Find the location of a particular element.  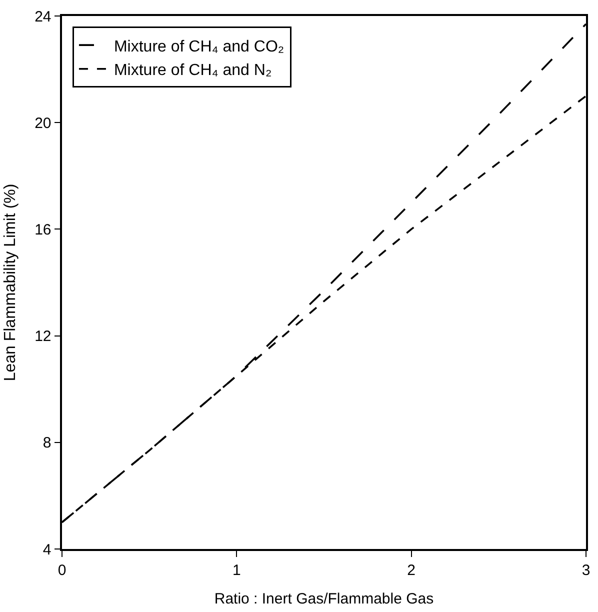

legend-label: Mixture of CH₄ and N₂ is located at coordinates (193, 71).